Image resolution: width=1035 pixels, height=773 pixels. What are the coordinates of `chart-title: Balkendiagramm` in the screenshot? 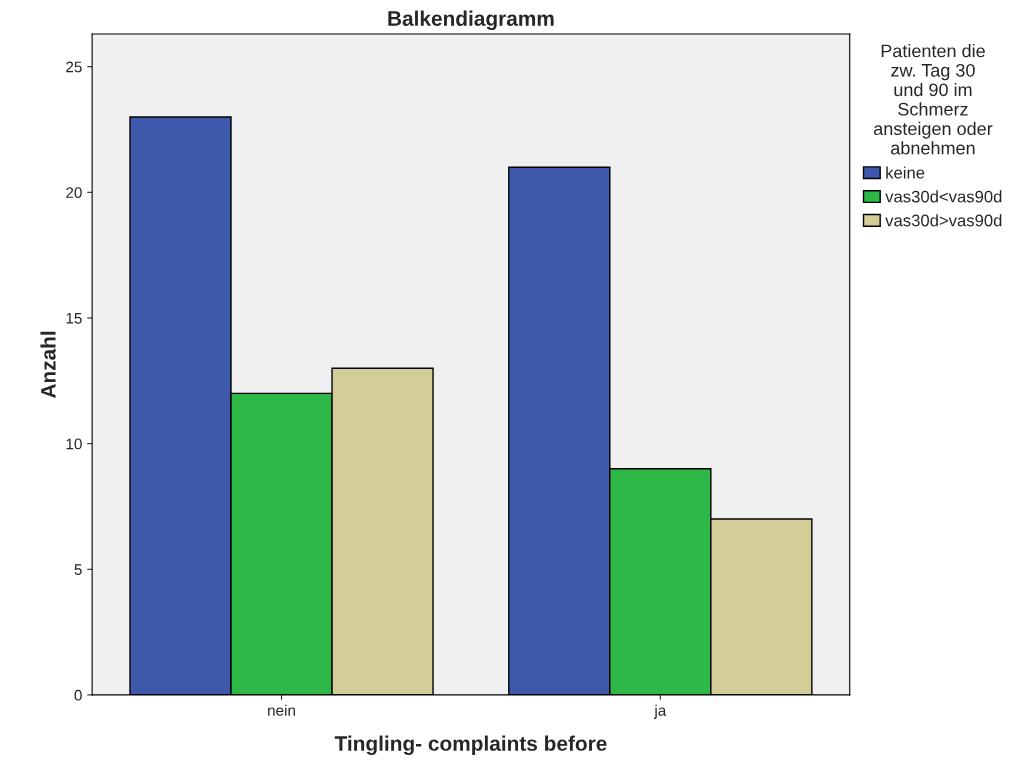 It's located at (471, 20).